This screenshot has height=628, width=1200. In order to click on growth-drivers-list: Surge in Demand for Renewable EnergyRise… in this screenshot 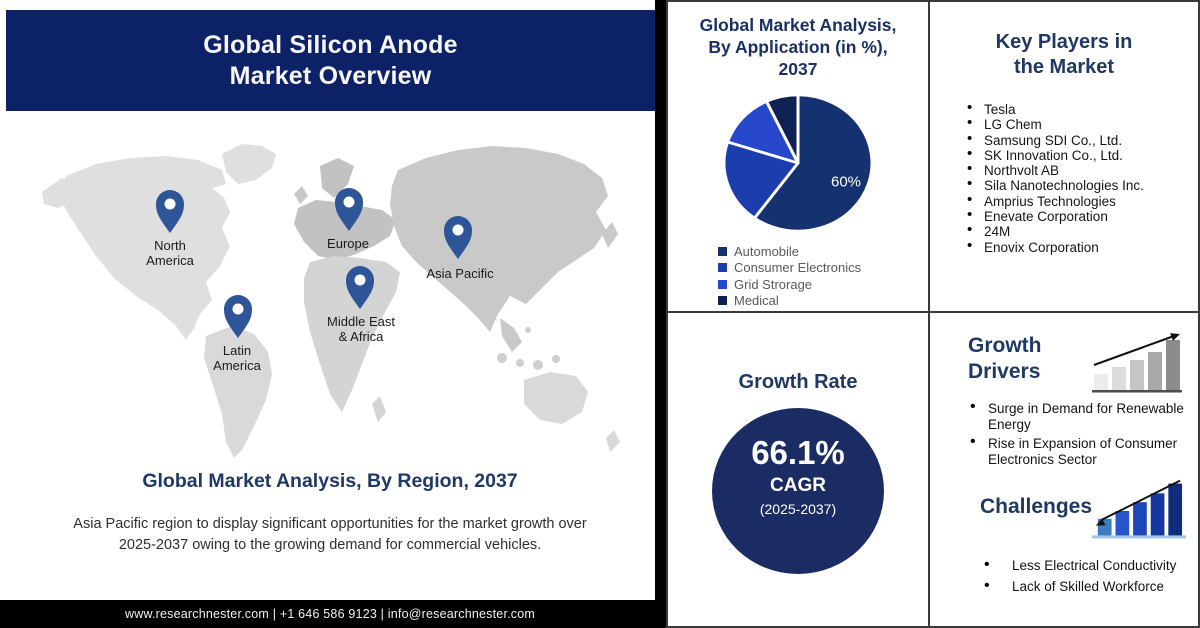, I will do `click(1078, 433)`.